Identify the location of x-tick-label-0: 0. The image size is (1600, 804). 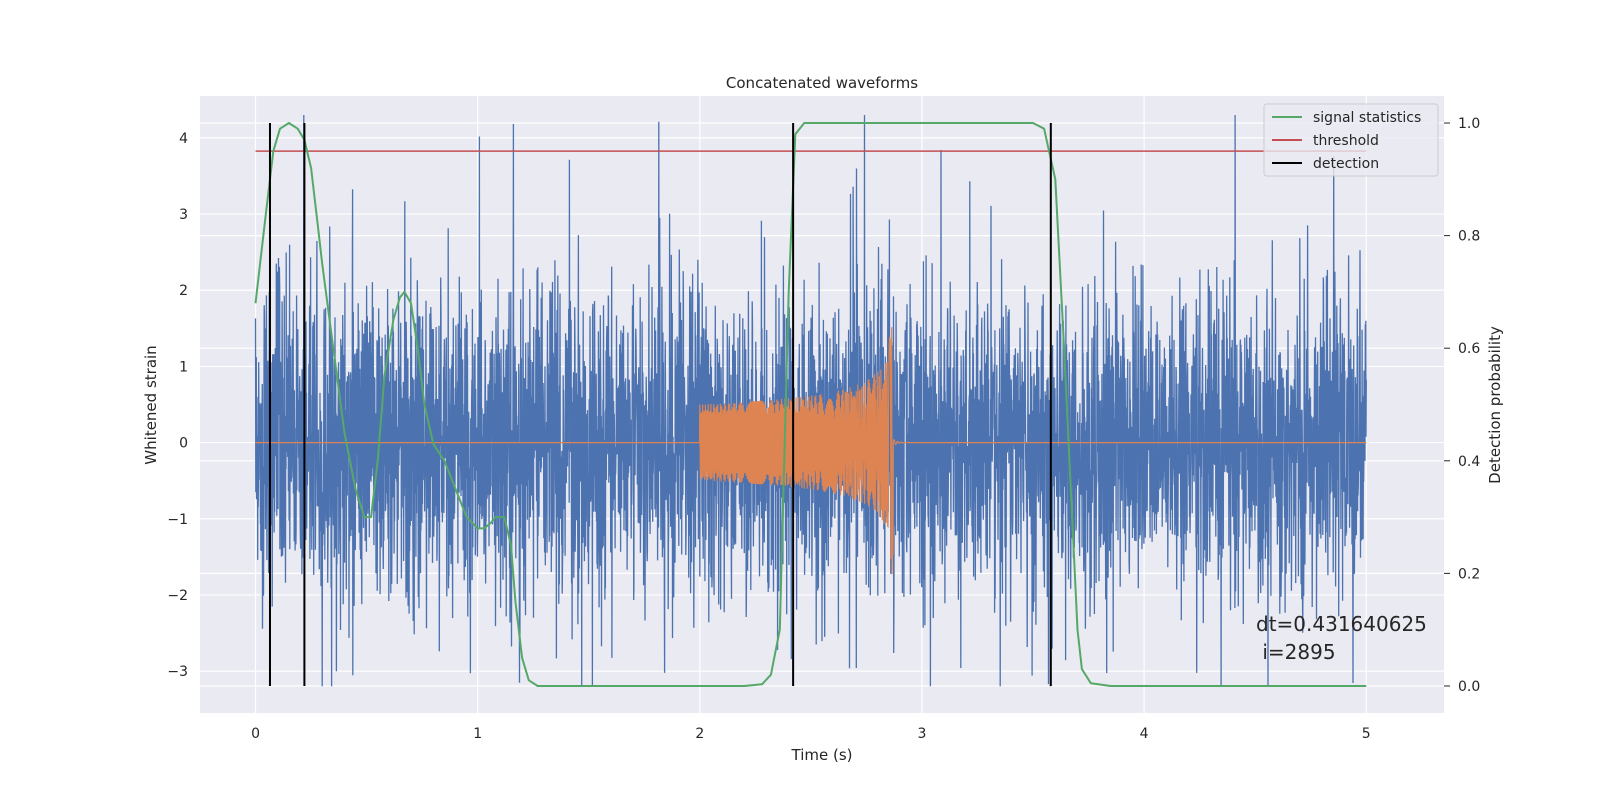
(255, 734).